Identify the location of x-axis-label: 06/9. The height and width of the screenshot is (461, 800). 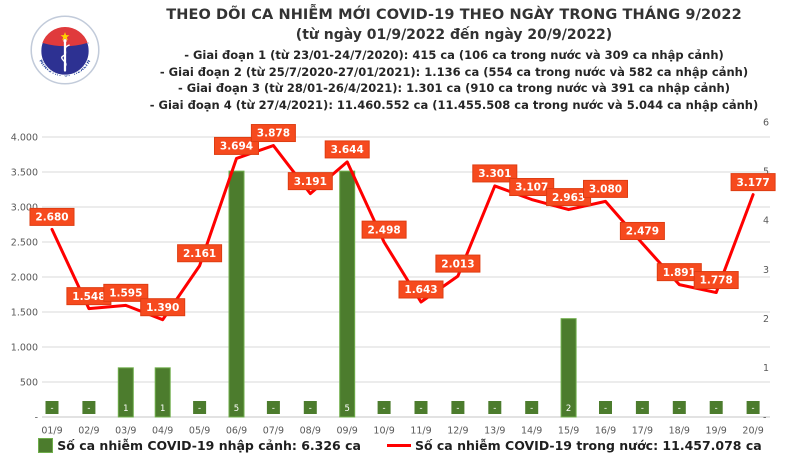
(236, 430).